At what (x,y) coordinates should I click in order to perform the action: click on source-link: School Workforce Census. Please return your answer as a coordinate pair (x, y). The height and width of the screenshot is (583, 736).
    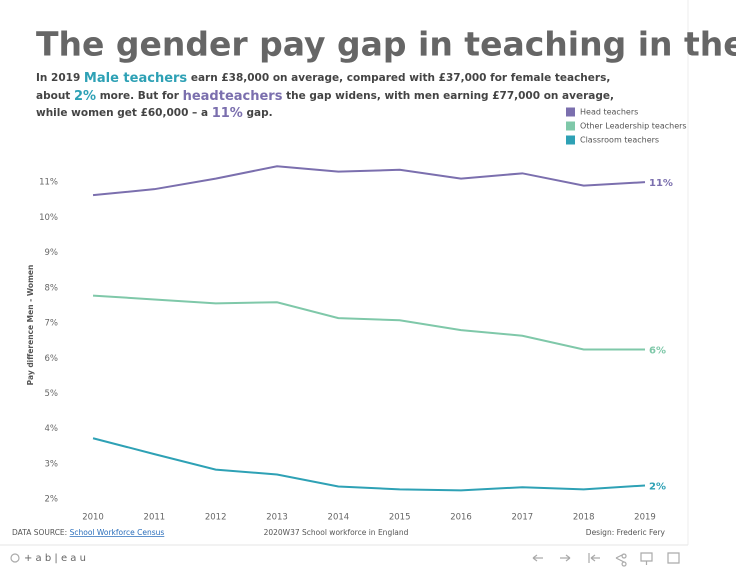
    Looking at the image, I should click on (117, 532).